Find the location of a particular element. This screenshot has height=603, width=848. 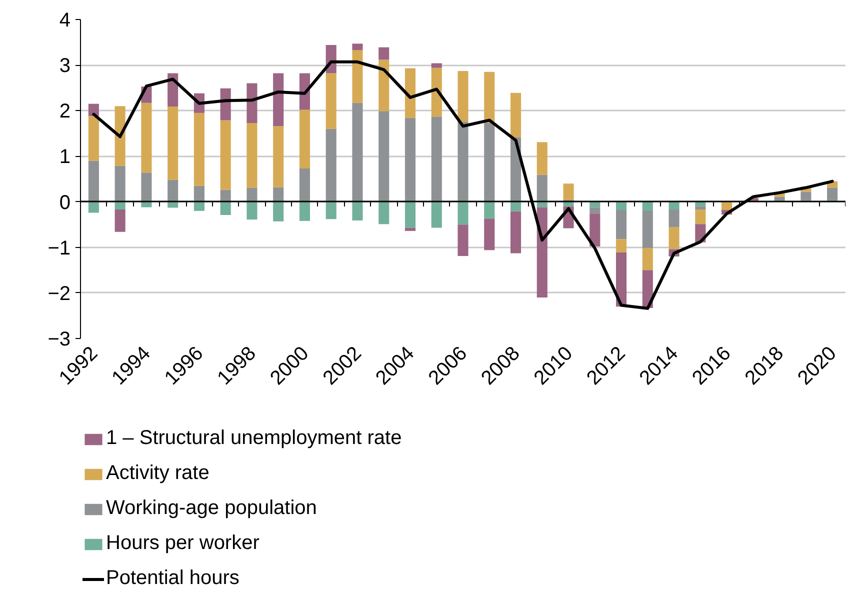

y-tick-label: −2 is located at coordinates (59, 293).